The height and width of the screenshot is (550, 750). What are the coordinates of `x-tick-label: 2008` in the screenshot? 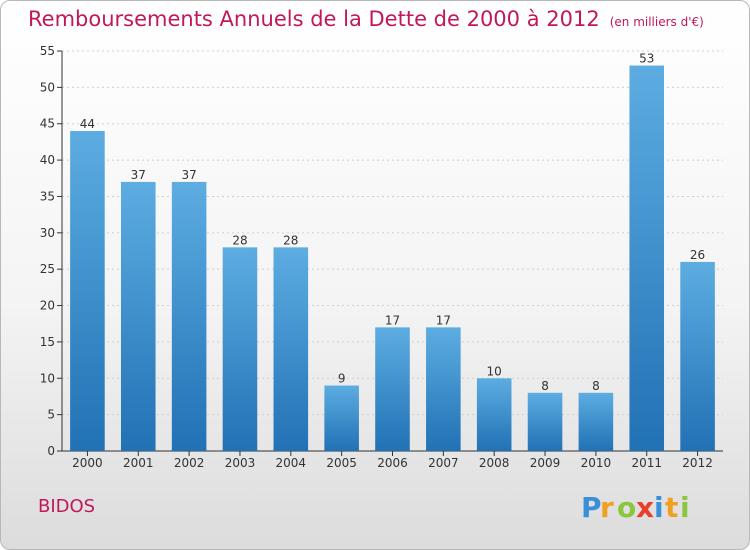 It's located at (494, 463).